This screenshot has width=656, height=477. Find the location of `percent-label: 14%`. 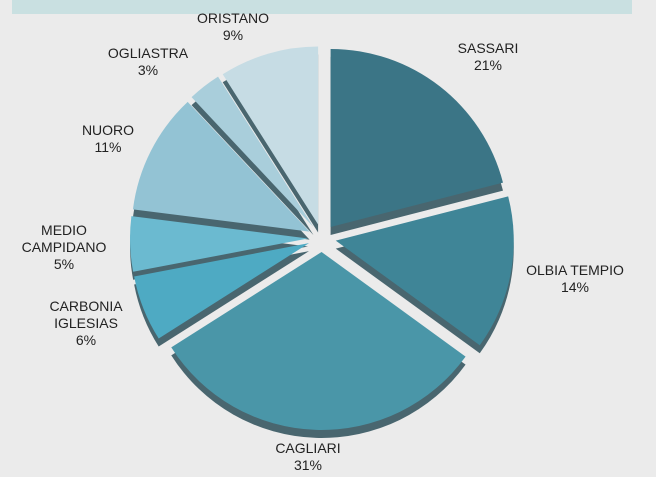

percent-label: 14% is located at coordinates (575, 287).